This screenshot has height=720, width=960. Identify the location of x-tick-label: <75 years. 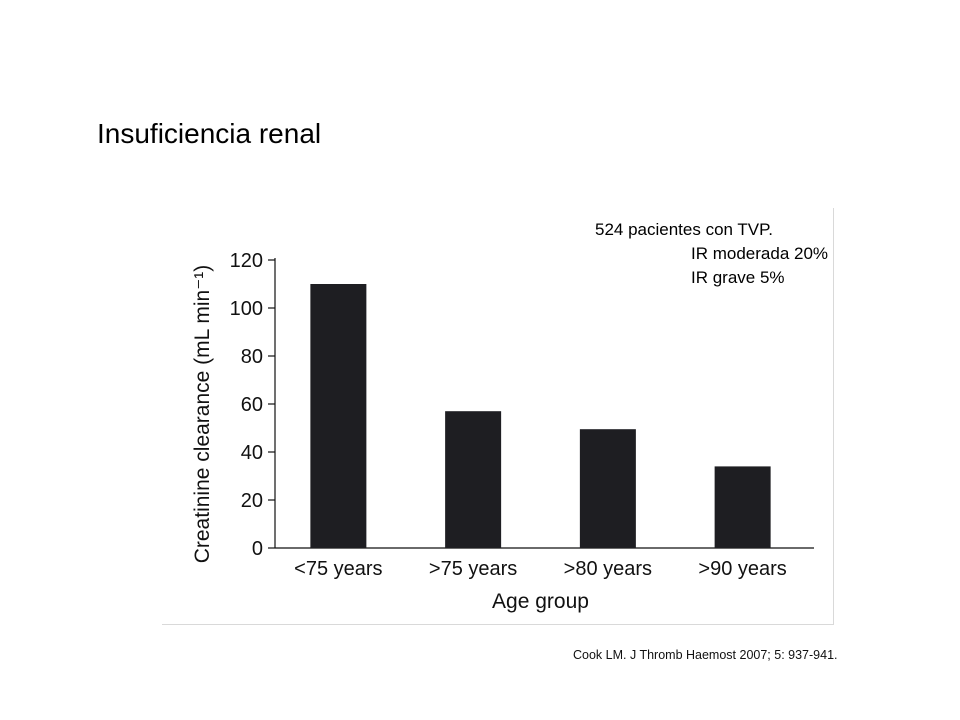
(338, 569).